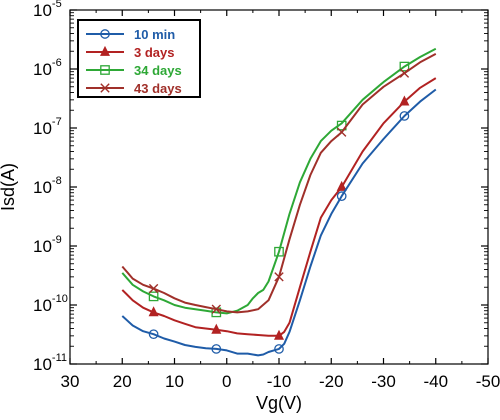 This screenshot has height=420, width=500. Describe the element at coordinates (158, 70) in the screenshot. I see `legend-label-34-days: 34 days` at that location.